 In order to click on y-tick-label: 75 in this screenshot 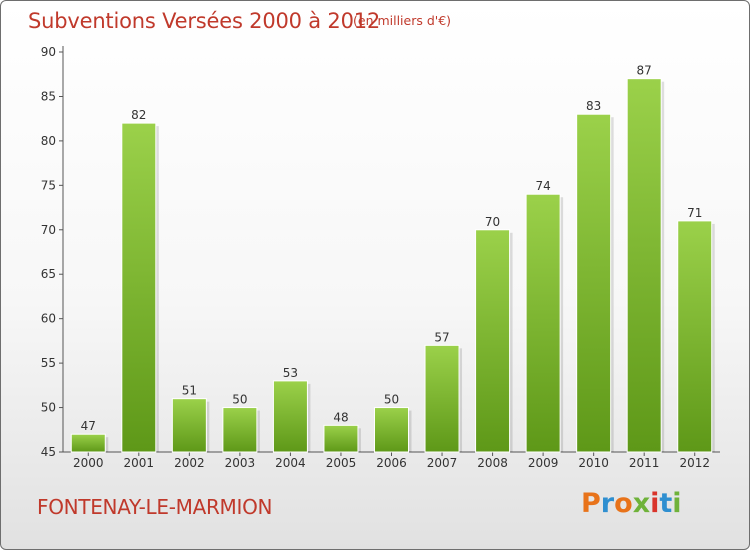, I will do `click(48, 185)`.